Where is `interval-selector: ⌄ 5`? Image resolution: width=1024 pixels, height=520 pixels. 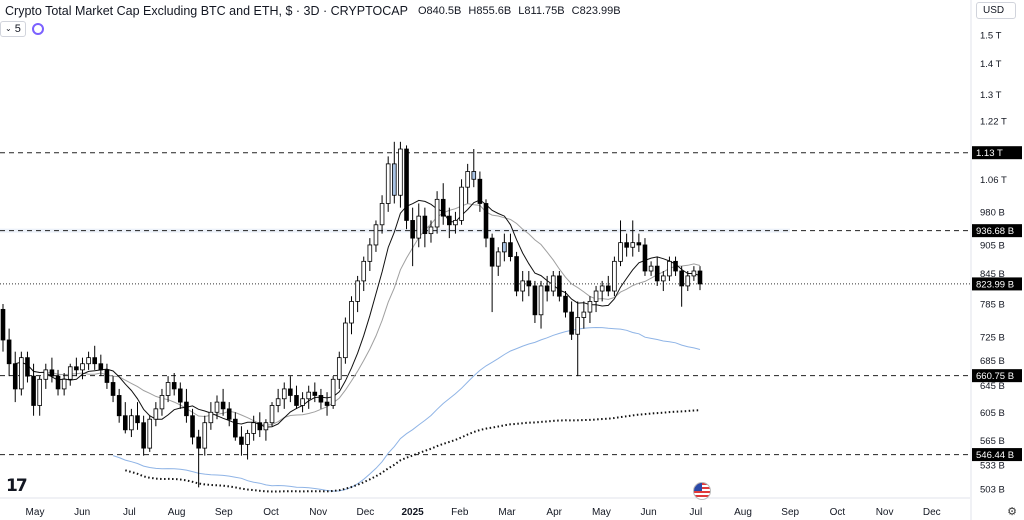 interval-selector: ⌄ 5 is located at coordinates (13, 29).